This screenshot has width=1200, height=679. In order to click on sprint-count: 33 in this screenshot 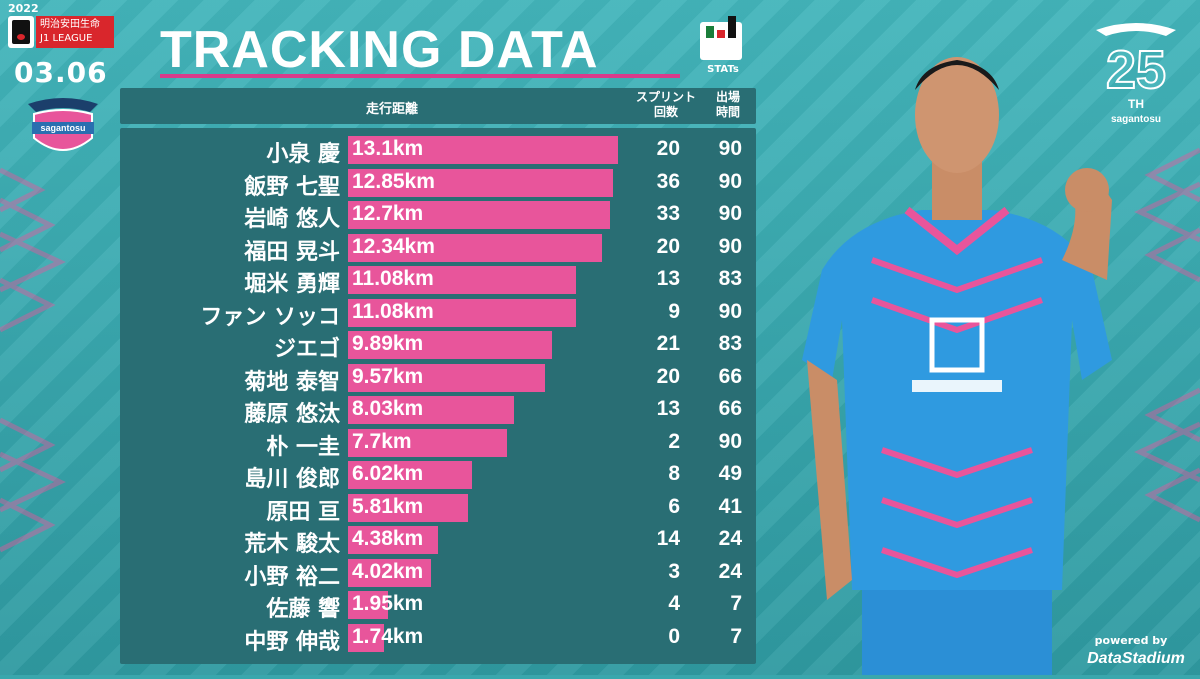, I will do `click(668, 213)`.